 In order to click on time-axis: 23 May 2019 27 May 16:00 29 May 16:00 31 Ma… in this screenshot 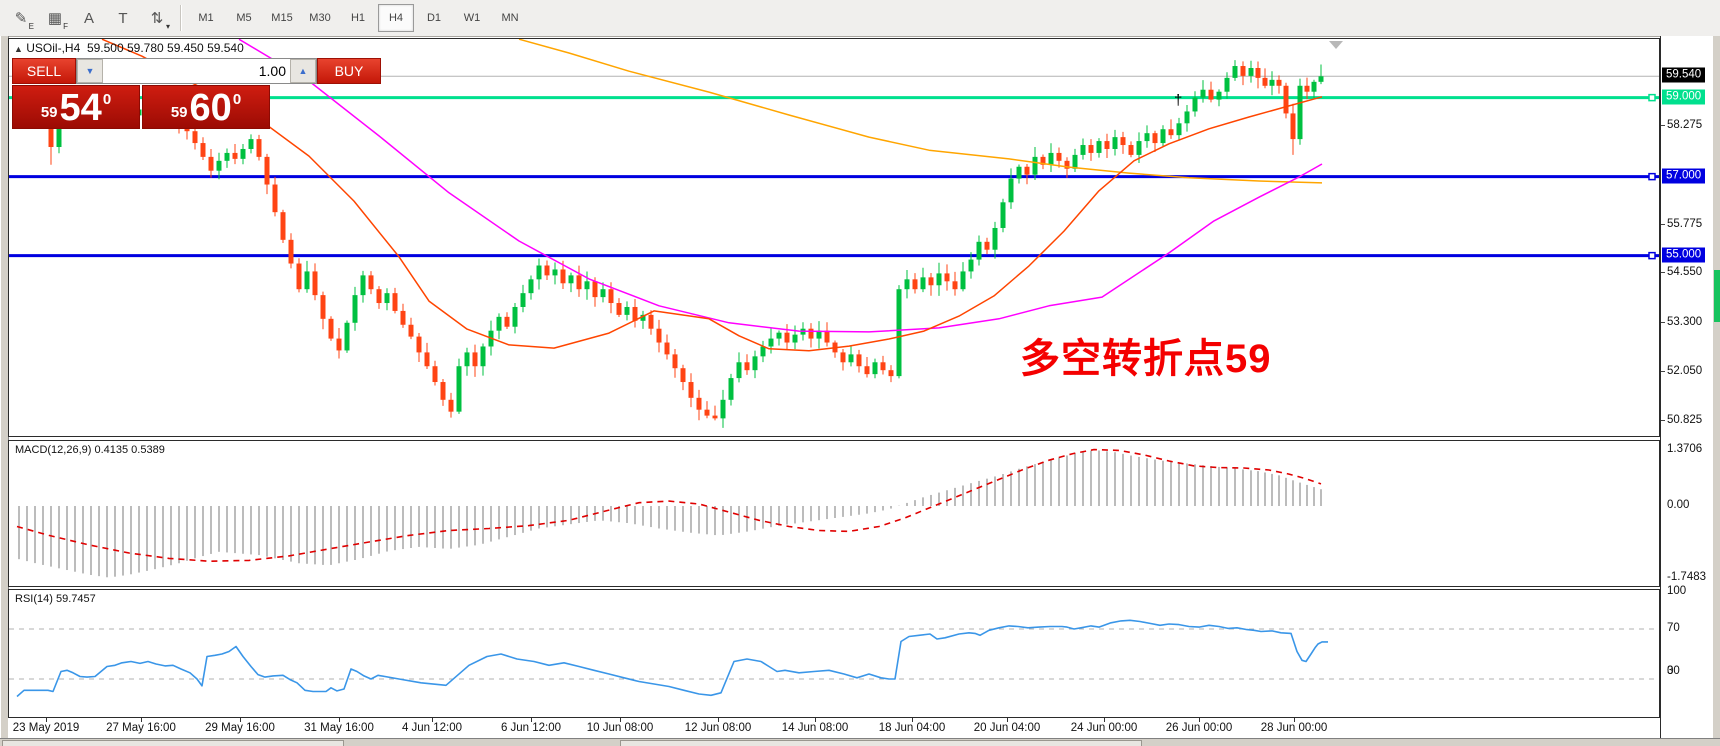, I will do `click(834, 728)`.